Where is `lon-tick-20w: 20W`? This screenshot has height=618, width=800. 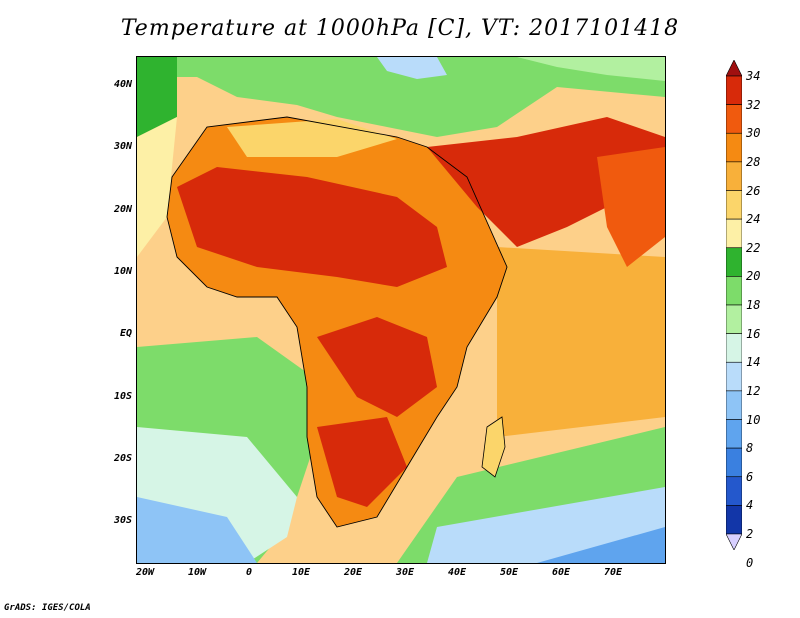
lon-tick-20w: 20W is located at coordinates (145, 572).